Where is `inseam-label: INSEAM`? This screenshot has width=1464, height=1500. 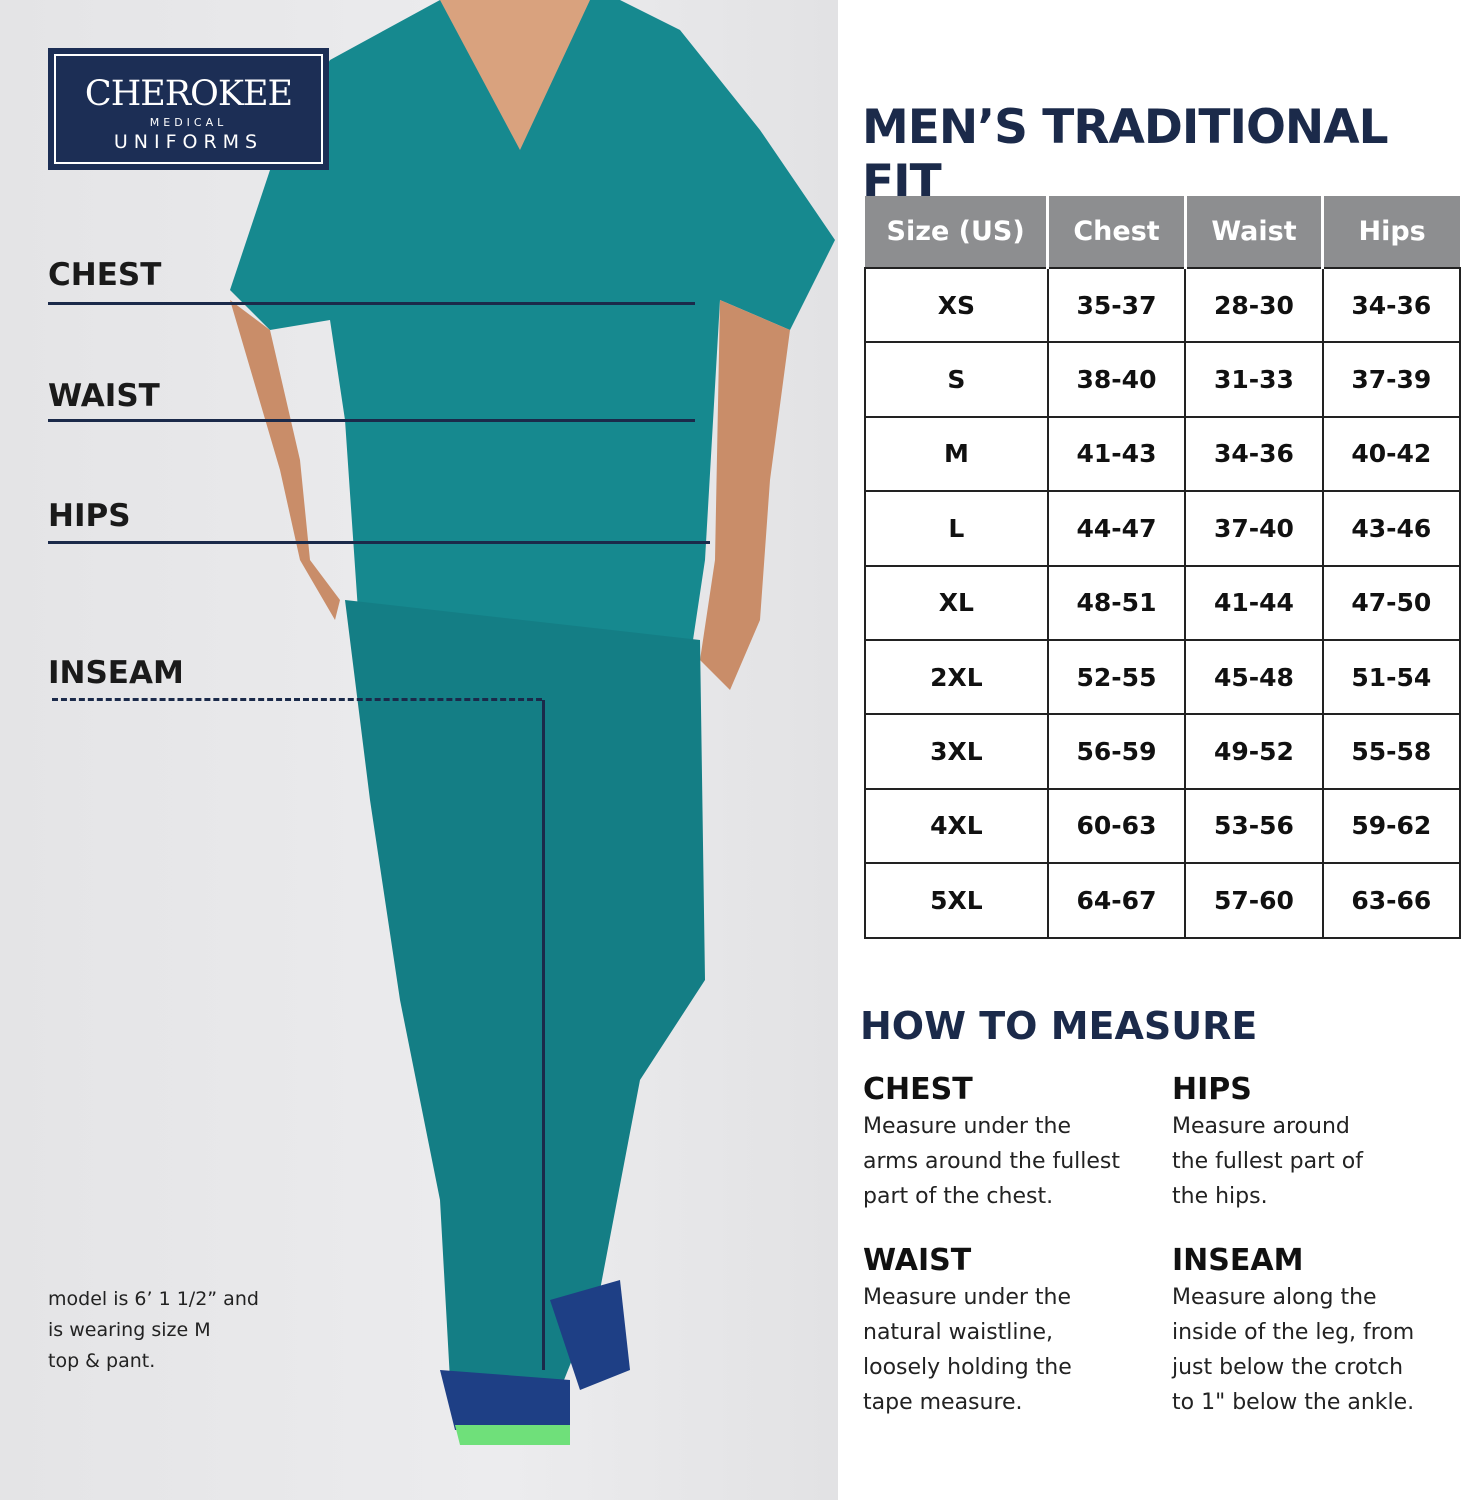 inseam-label: INSEAM is located at coordinates (116, 673).